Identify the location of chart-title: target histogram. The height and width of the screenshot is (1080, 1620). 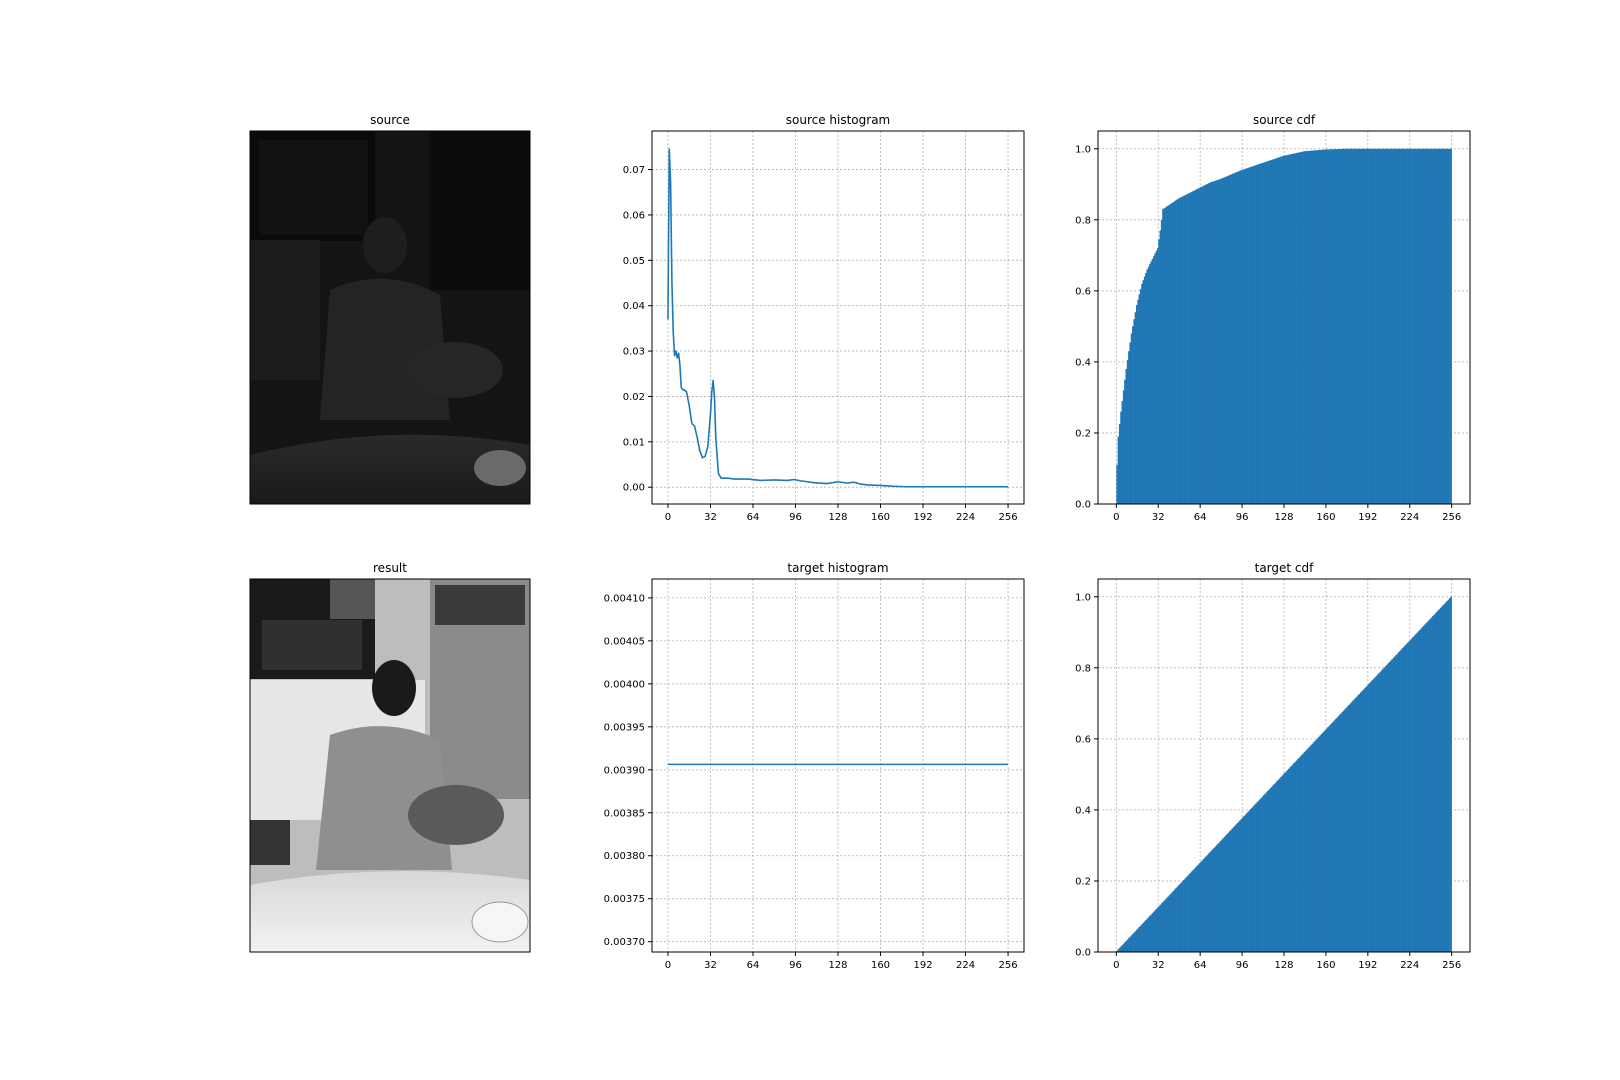
(837, 568).